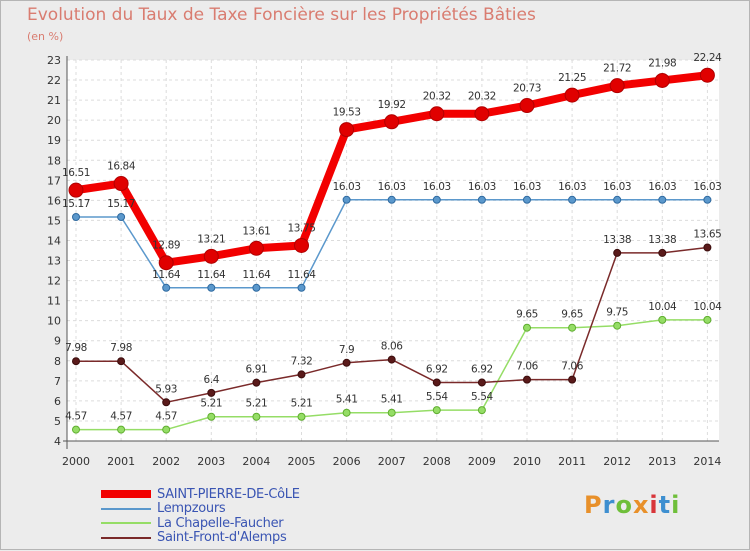 This screenshot has width=750, height=551. I want to click on data-label: 13.61, so click(256, 231).